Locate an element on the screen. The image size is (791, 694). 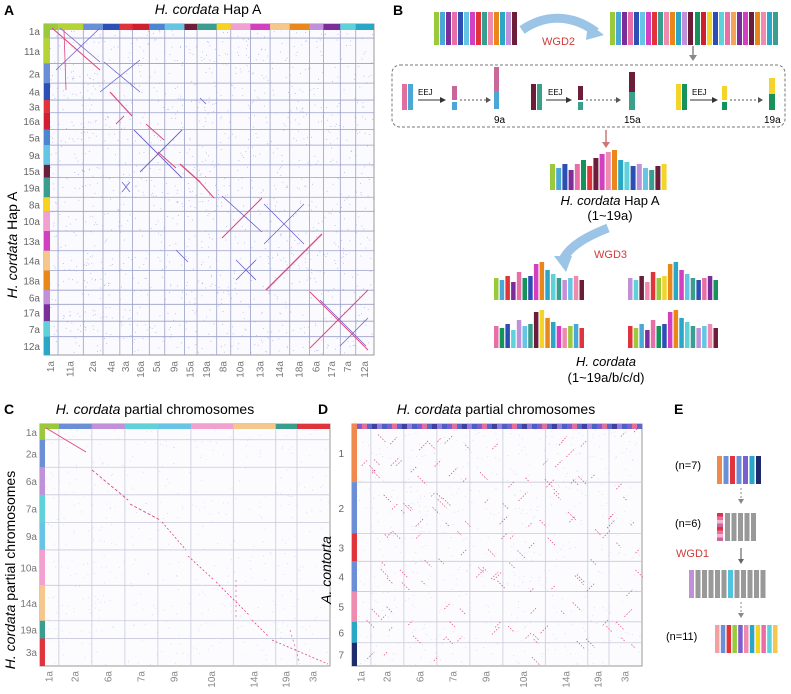
y-tick-label: 3a is located at coordinates (32, 653).